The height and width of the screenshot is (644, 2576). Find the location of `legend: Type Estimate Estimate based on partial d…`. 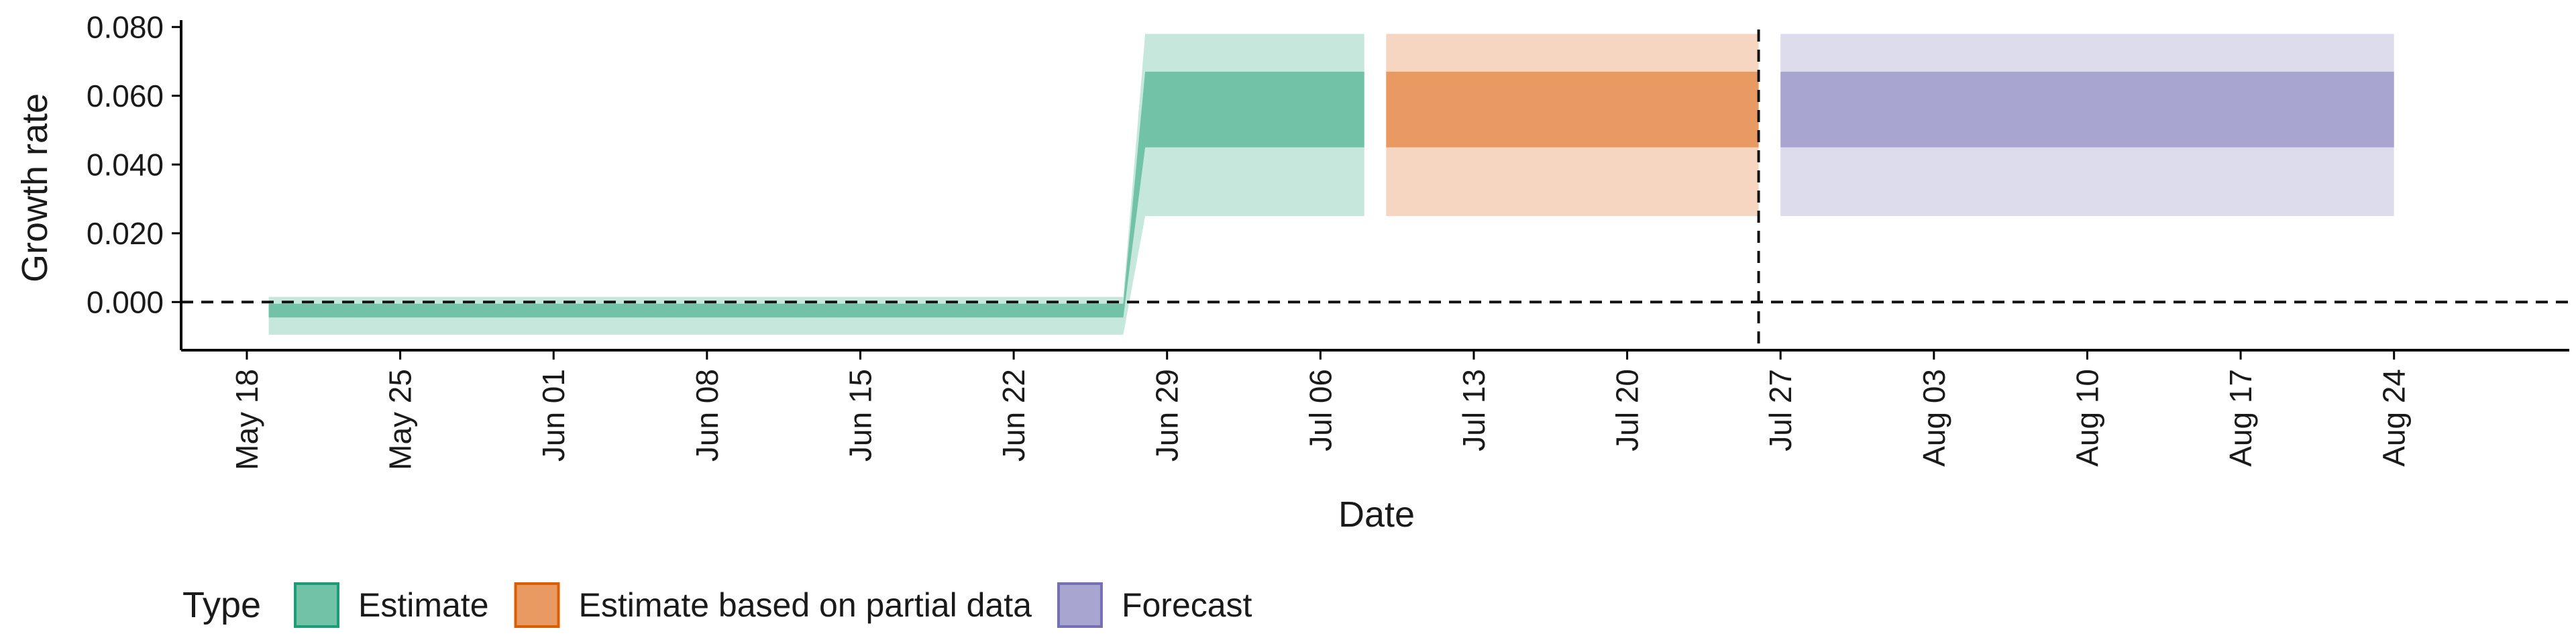

legend: Type Estimate Estimate based on partial d… is located at coordinates (717, 605).